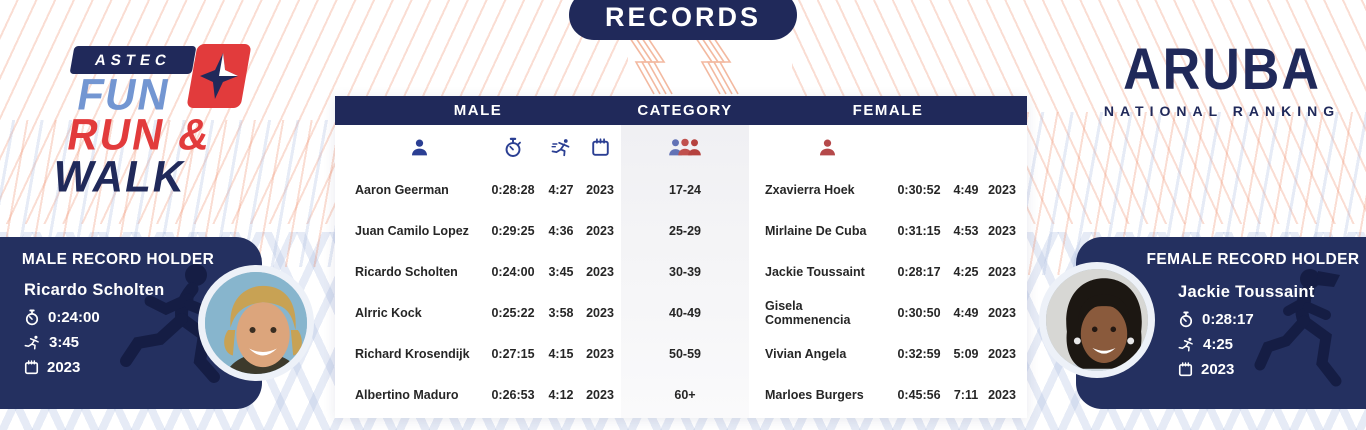 The height and width of the screenshot is (430, 1366). Describe the element at coordinates (919, 353) in the screenshot. I see `female-time: 0:32:59` at that location.